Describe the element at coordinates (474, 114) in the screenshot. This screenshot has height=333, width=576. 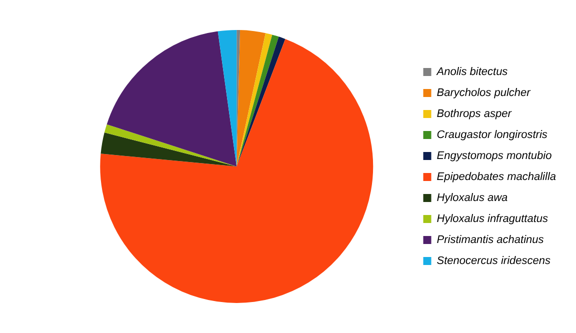
I see `legend-label: Bothrops asper` at that location.